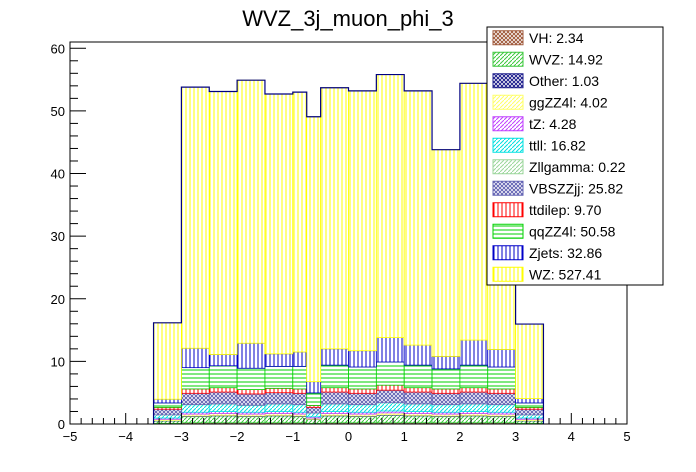  What do you see at coordinates (167, 412) in the screenshot?
I see `bar-series7-bin0` at bounding box center [167, 412].